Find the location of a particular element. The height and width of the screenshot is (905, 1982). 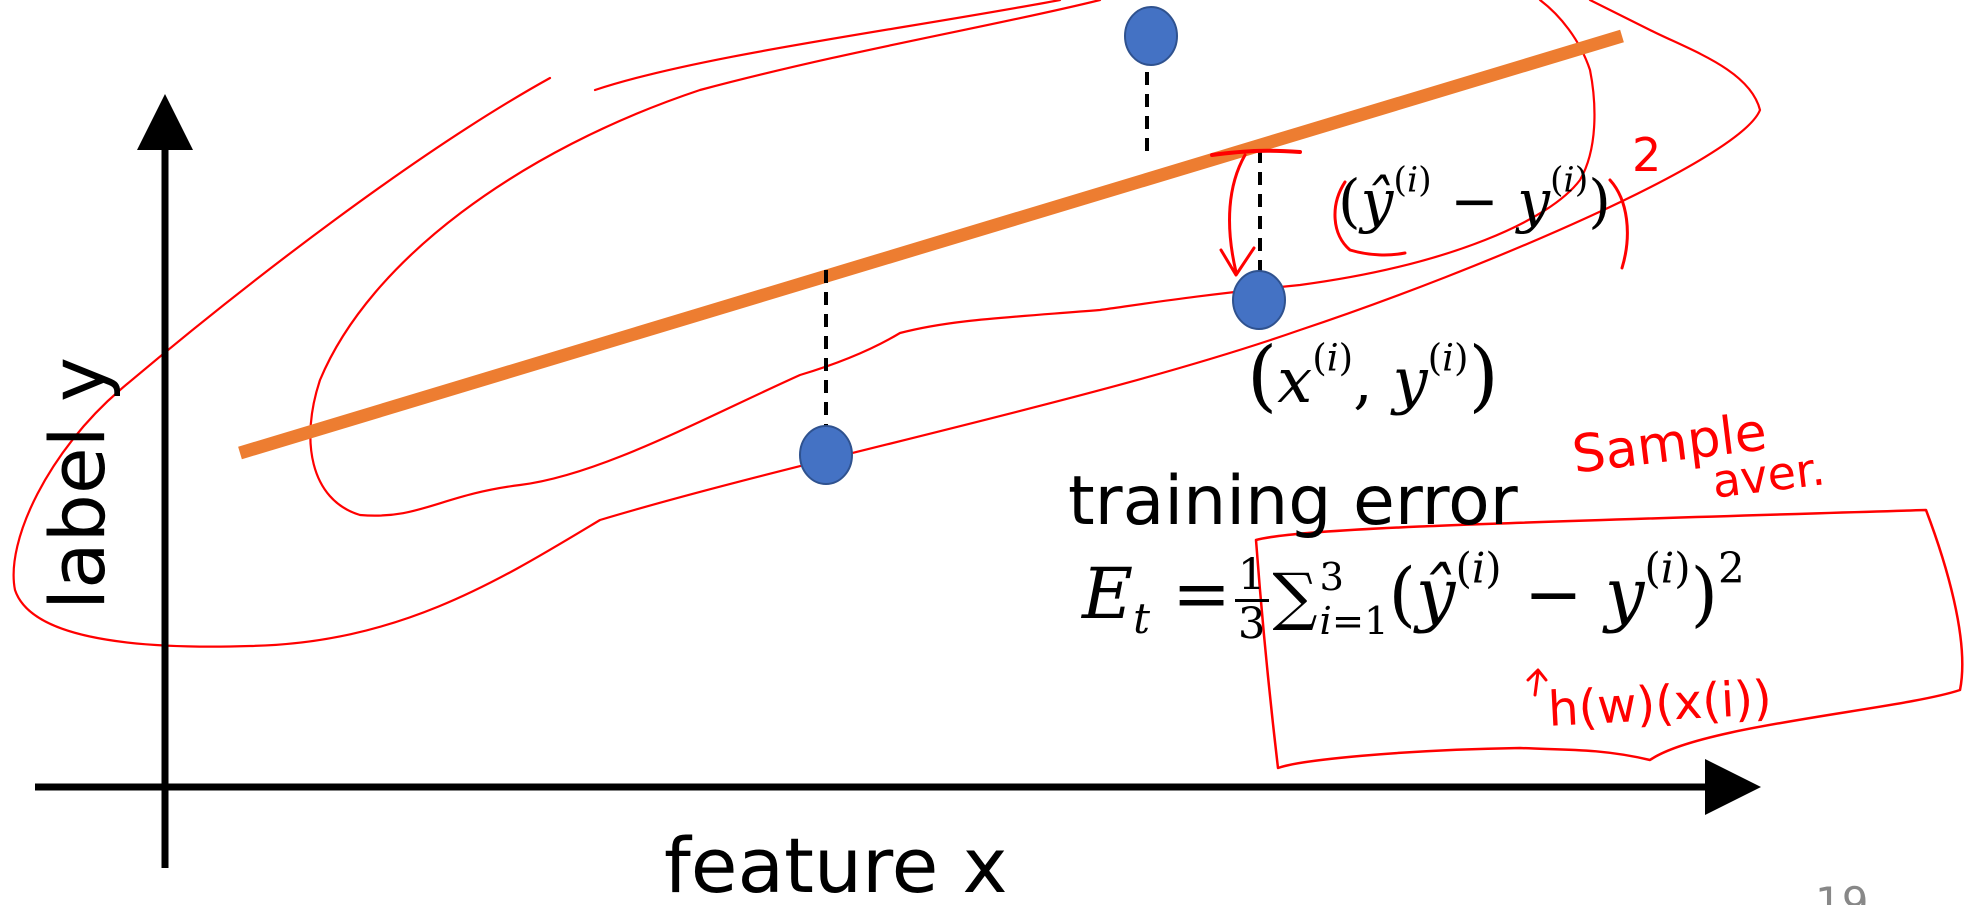

x-axis-label: feature x is located at coordinates (836, 863).